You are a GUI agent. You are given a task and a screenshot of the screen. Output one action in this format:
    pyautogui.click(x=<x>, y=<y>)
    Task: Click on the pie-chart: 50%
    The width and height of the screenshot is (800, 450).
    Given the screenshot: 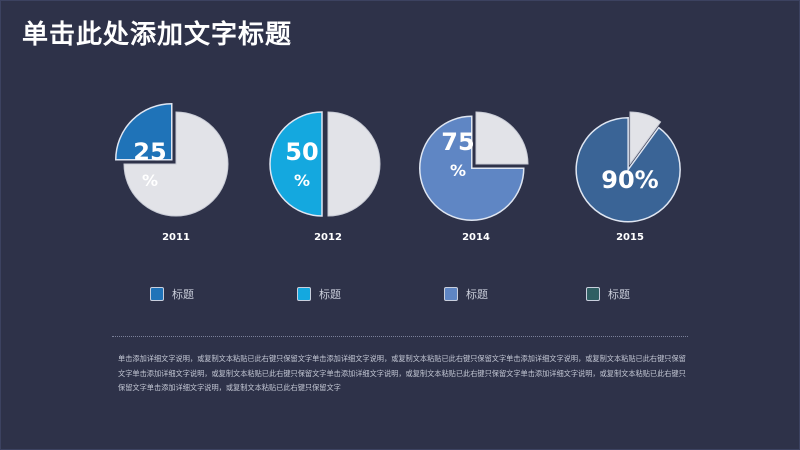 What is the action you would take?
    pyautogui.click(x=325, y=164)
    